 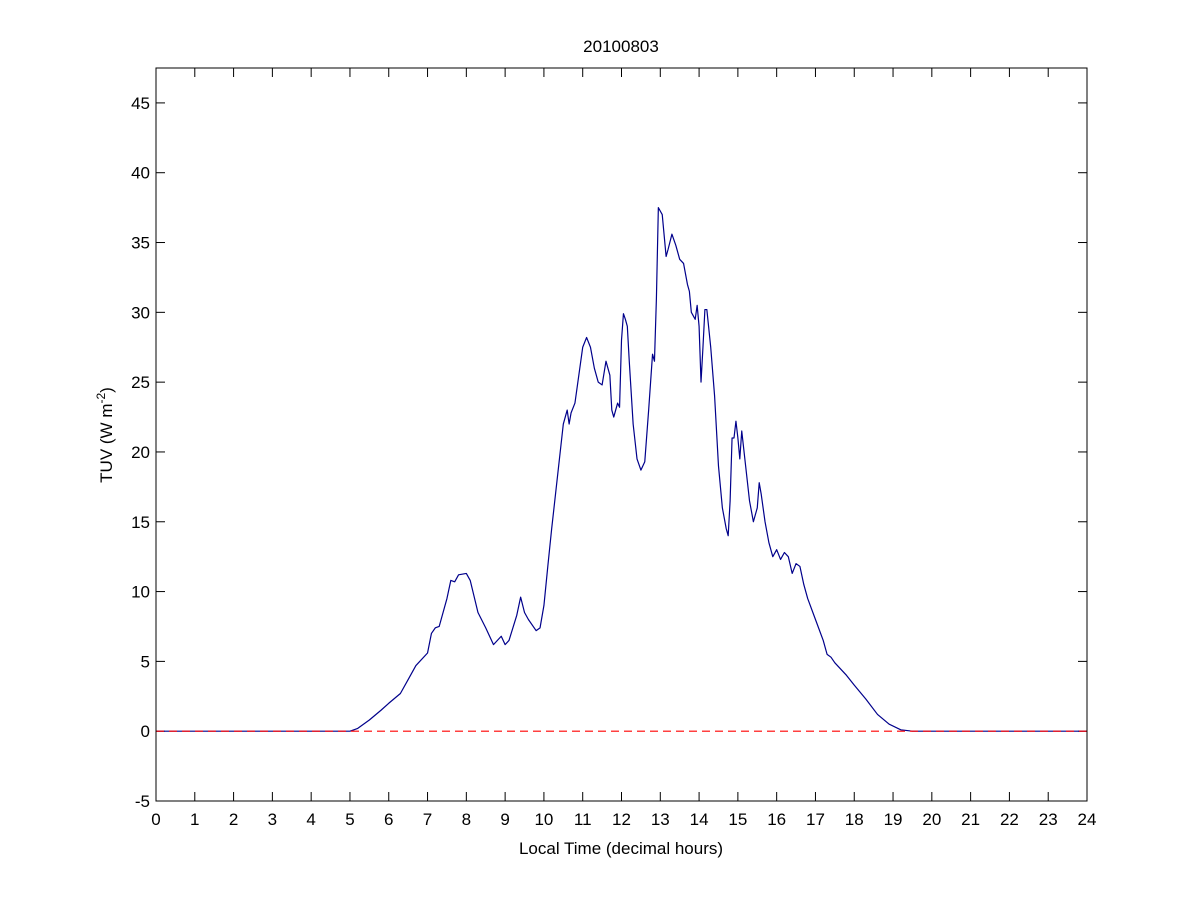 What do you see at coordinates (388, 819) in the screenshot?
I see `x-tick-label: 6` at bounding box center [388, 819].